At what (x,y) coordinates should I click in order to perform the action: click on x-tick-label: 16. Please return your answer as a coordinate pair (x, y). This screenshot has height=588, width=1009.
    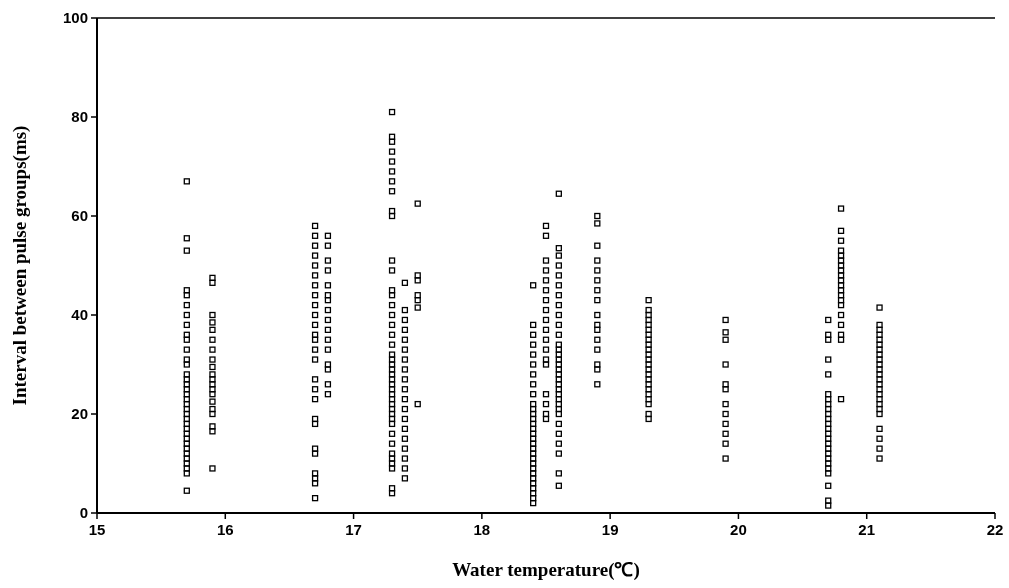
    Looking at the image, I should click on (225, 529).